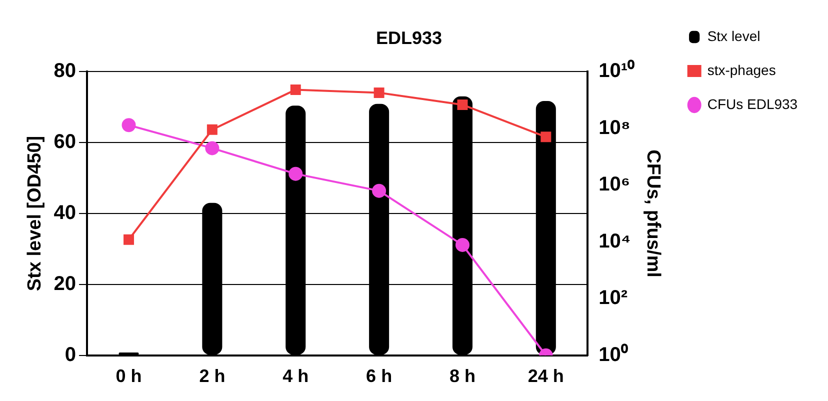  I want to click on y-tick-label: 60, so click(65, 142).